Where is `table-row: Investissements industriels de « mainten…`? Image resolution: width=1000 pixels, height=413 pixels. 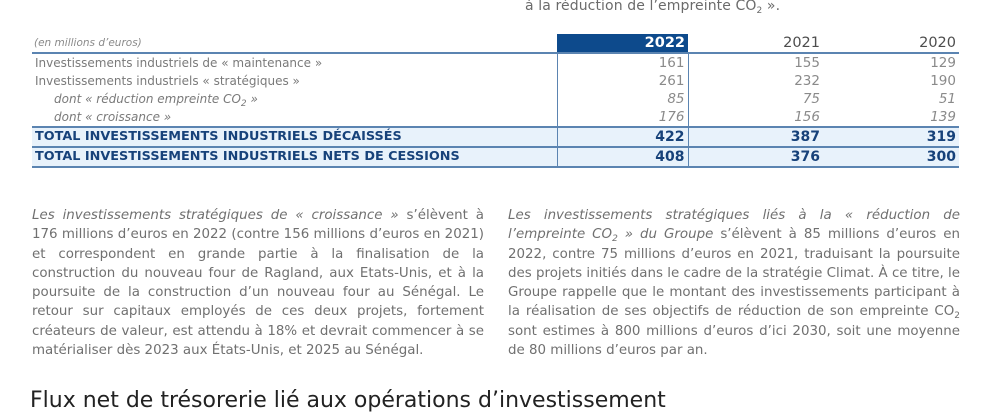
table-row: Investissements industriels de « mainten… is located at coordinates (495, 62).